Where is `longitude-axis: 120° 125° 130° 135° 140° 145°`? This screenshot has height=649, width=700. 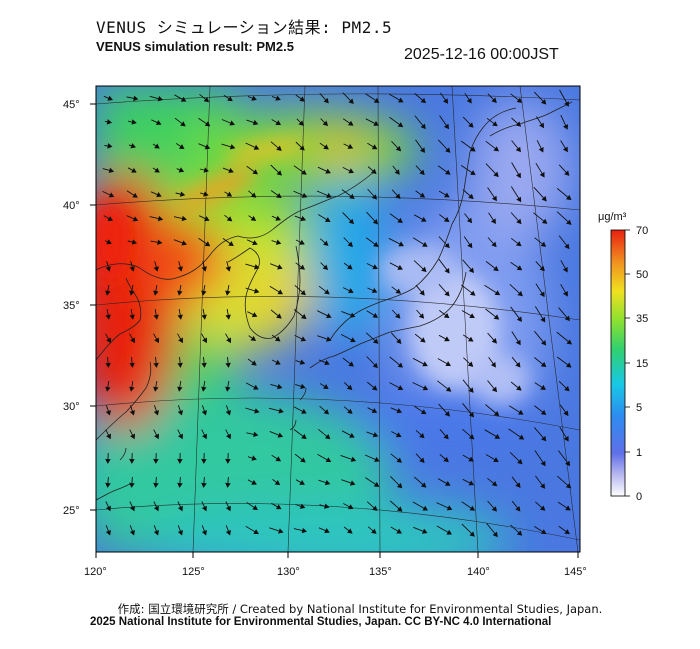 longitude-axis: 120° 125° 130° 135° 140° 145° is located at coordinates (335, 565).